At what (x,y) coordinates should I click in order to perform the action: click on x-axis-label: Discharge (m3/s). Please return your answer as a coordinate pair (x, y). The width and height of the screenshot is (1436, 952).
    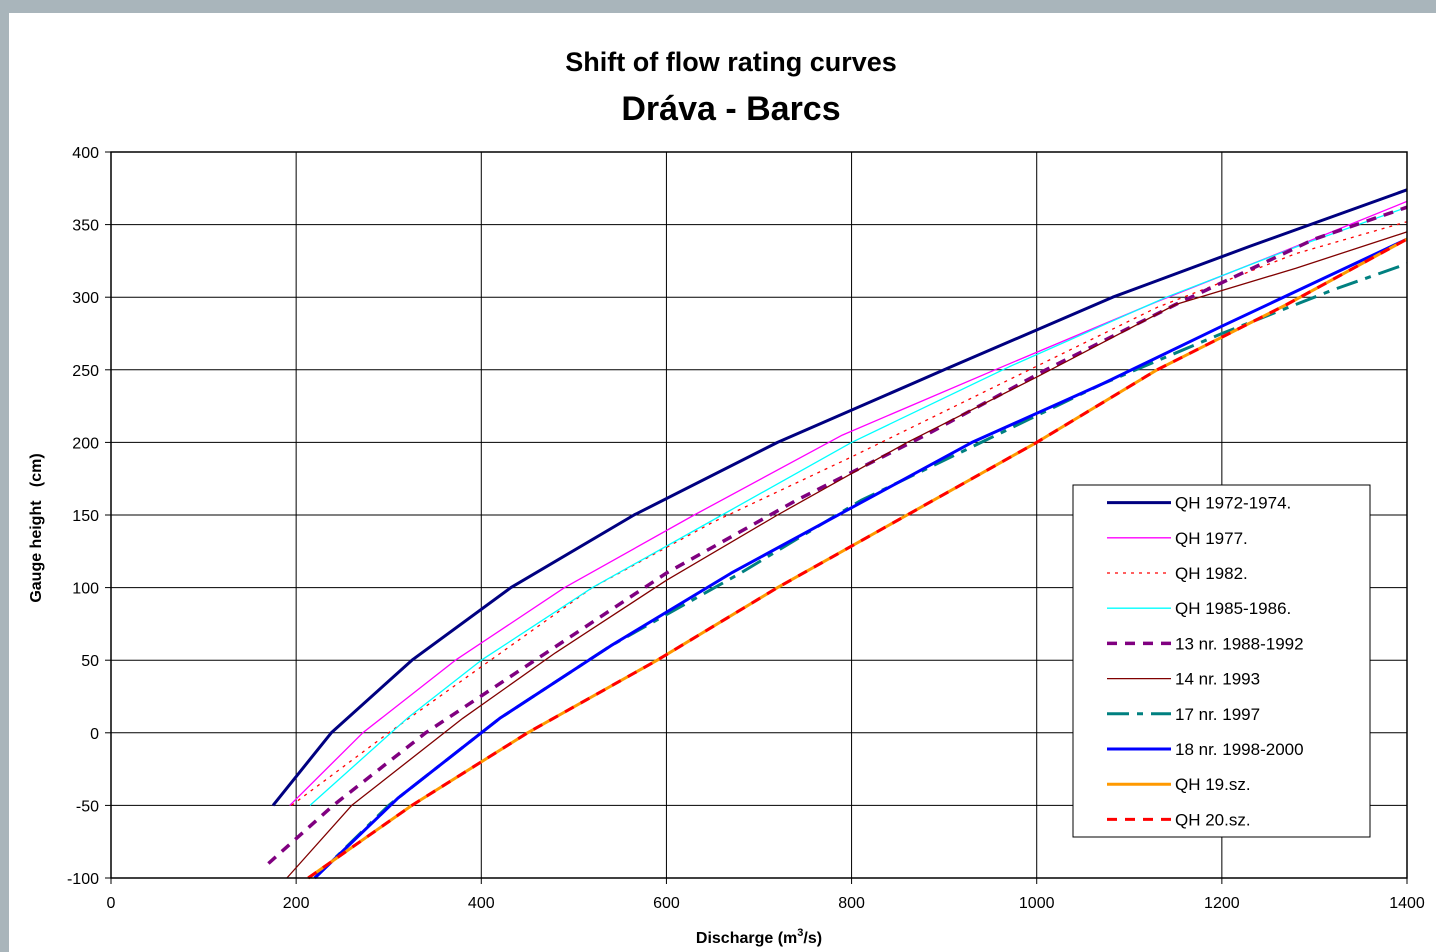
    Looking at the image, I should click on (759, 937).